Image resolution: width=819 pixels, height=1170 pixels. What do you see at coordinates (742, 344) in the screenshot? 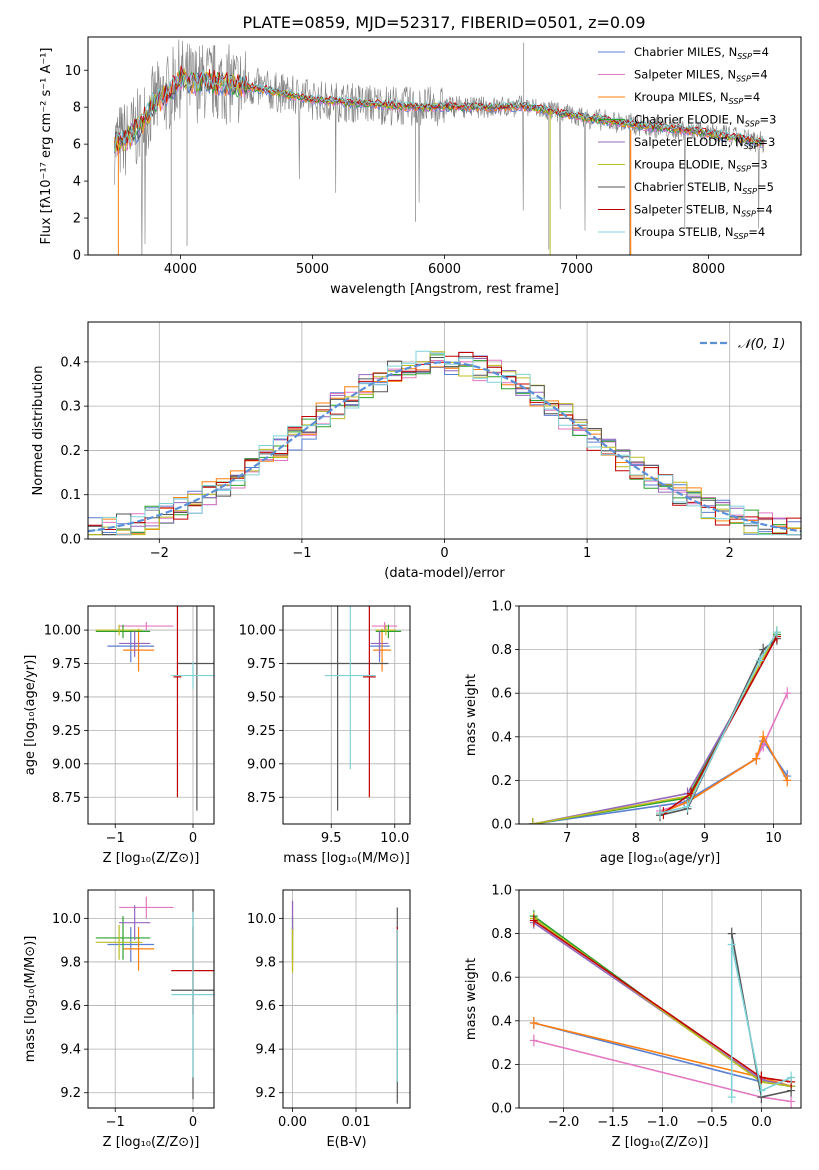
I see `legend: 𝒩(0, 1)` at bounding box center [742, 344].